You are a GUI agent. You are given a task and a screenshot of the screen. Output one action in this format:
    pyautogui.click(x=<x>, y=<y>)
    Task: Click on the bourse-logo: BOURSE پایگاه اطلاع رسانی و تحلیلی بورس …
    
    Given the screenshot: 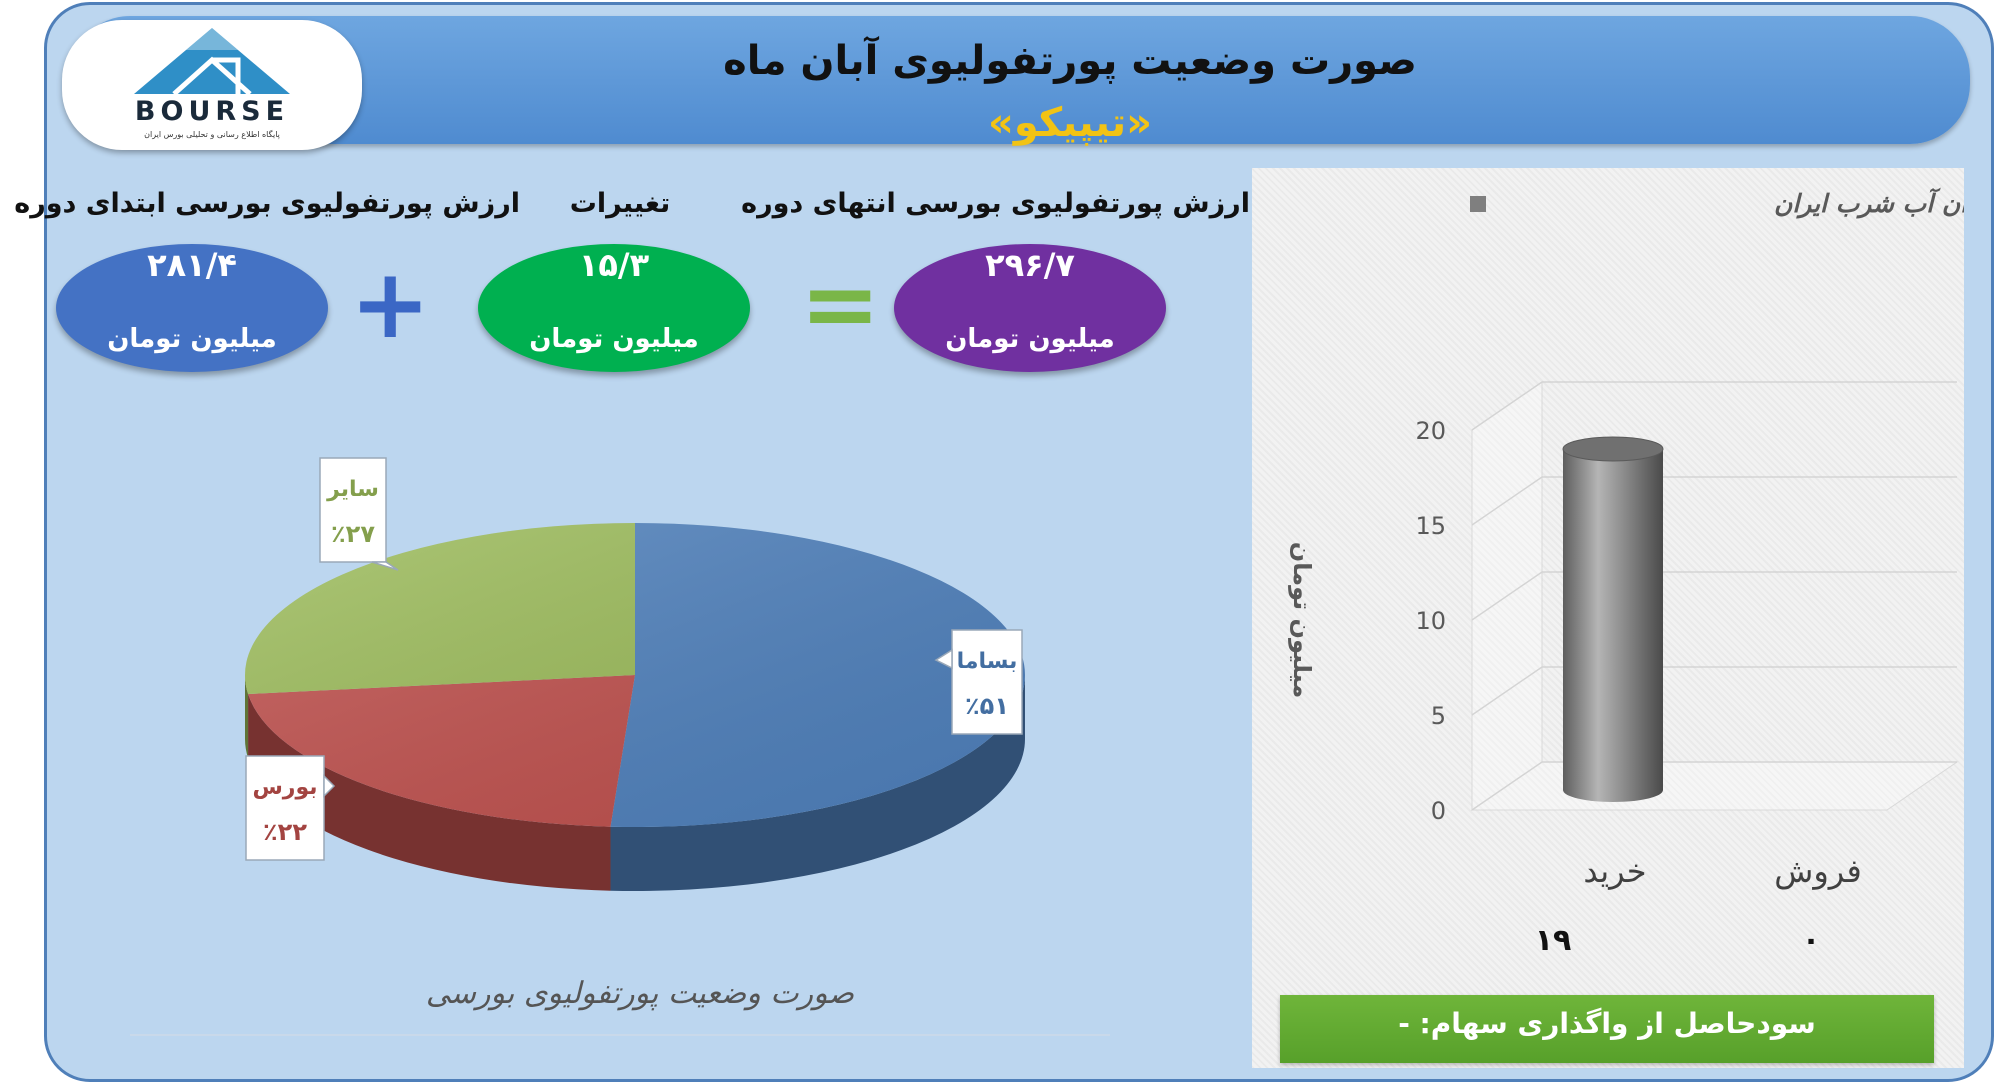 What is the action you would take?
    pyautogui.click(x=212, y=85)
    